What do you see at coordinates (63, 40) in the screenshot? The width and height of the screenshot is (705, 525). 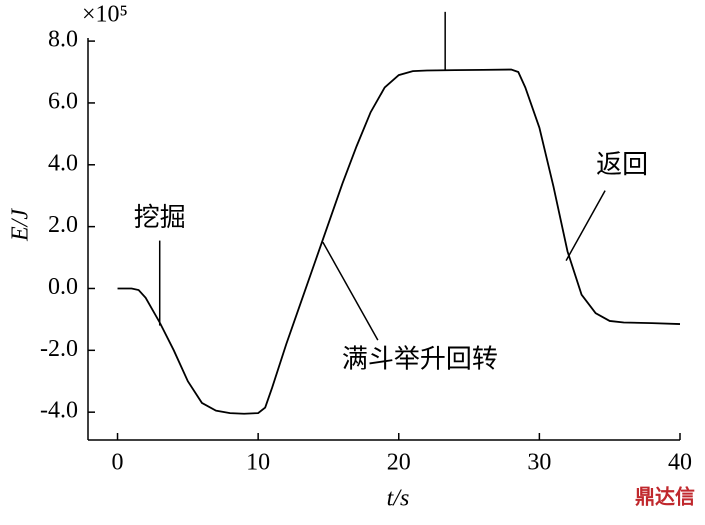 I see `y-tick-label: 8.0` at bounding box center [63, 40].